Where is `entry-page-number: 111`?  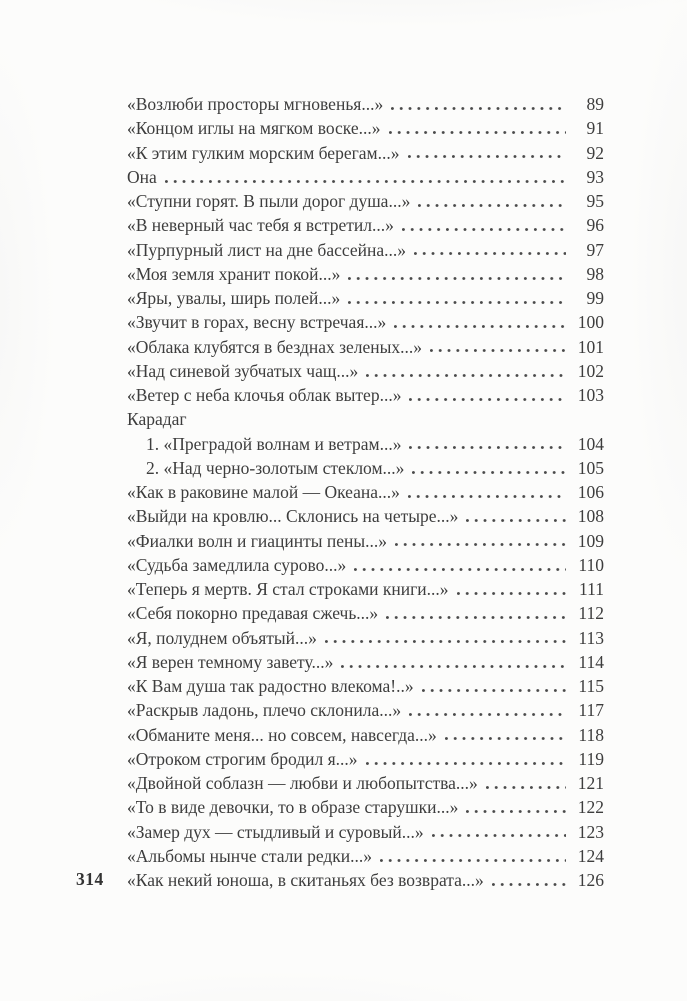
entry-page-number: 111 is located at coordinates (591, 589).